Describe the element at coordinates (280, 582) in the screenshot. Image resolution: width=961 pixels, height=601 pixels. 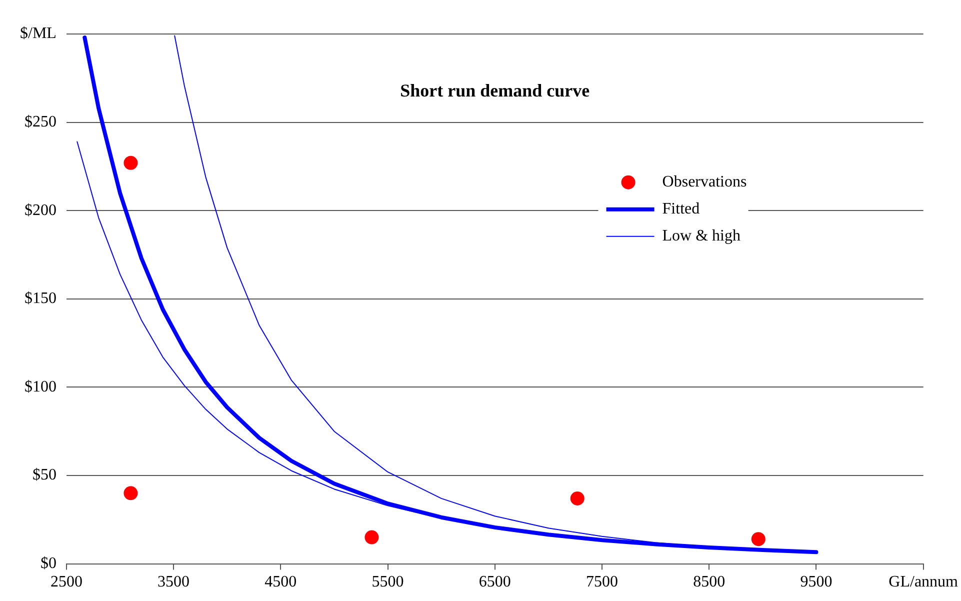
I see `x-tick-label: 4500` at that location.